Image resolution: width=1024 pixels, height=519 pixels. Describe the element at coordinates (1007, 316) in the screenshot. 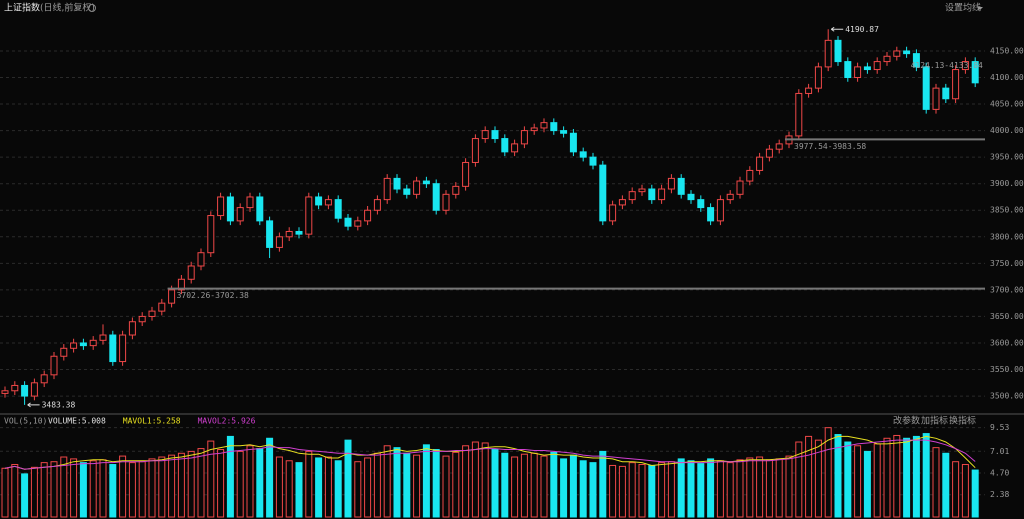

I see `y-tick-label: 3650.00` at that location.